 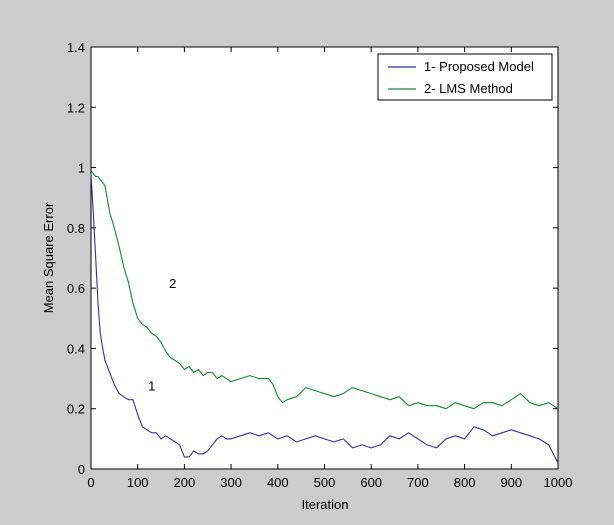 I want to click on x-tick-label: 700, so click(x=418, y=482).